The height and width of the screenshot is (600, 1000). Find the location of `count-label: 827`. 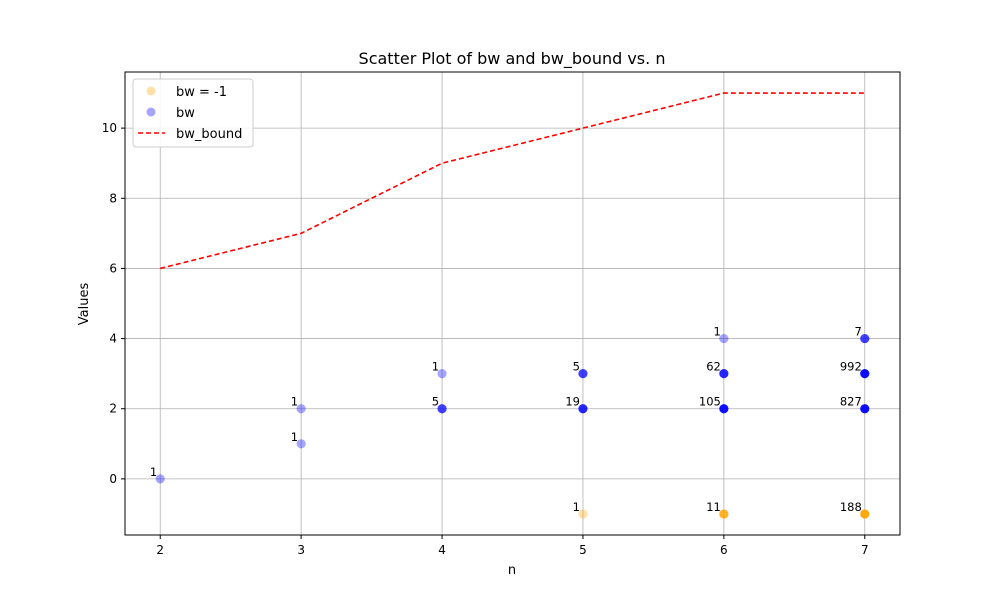

count-label: 827 is located at coordinates (851, 402).